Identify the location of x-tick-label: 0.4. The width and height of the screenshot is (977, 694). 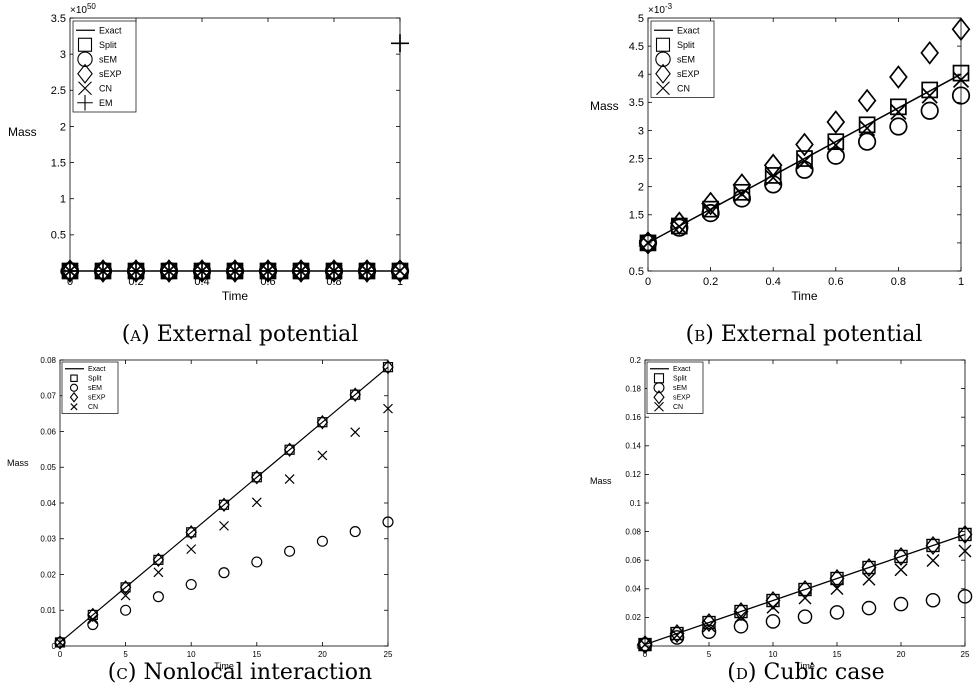
(773, 282).